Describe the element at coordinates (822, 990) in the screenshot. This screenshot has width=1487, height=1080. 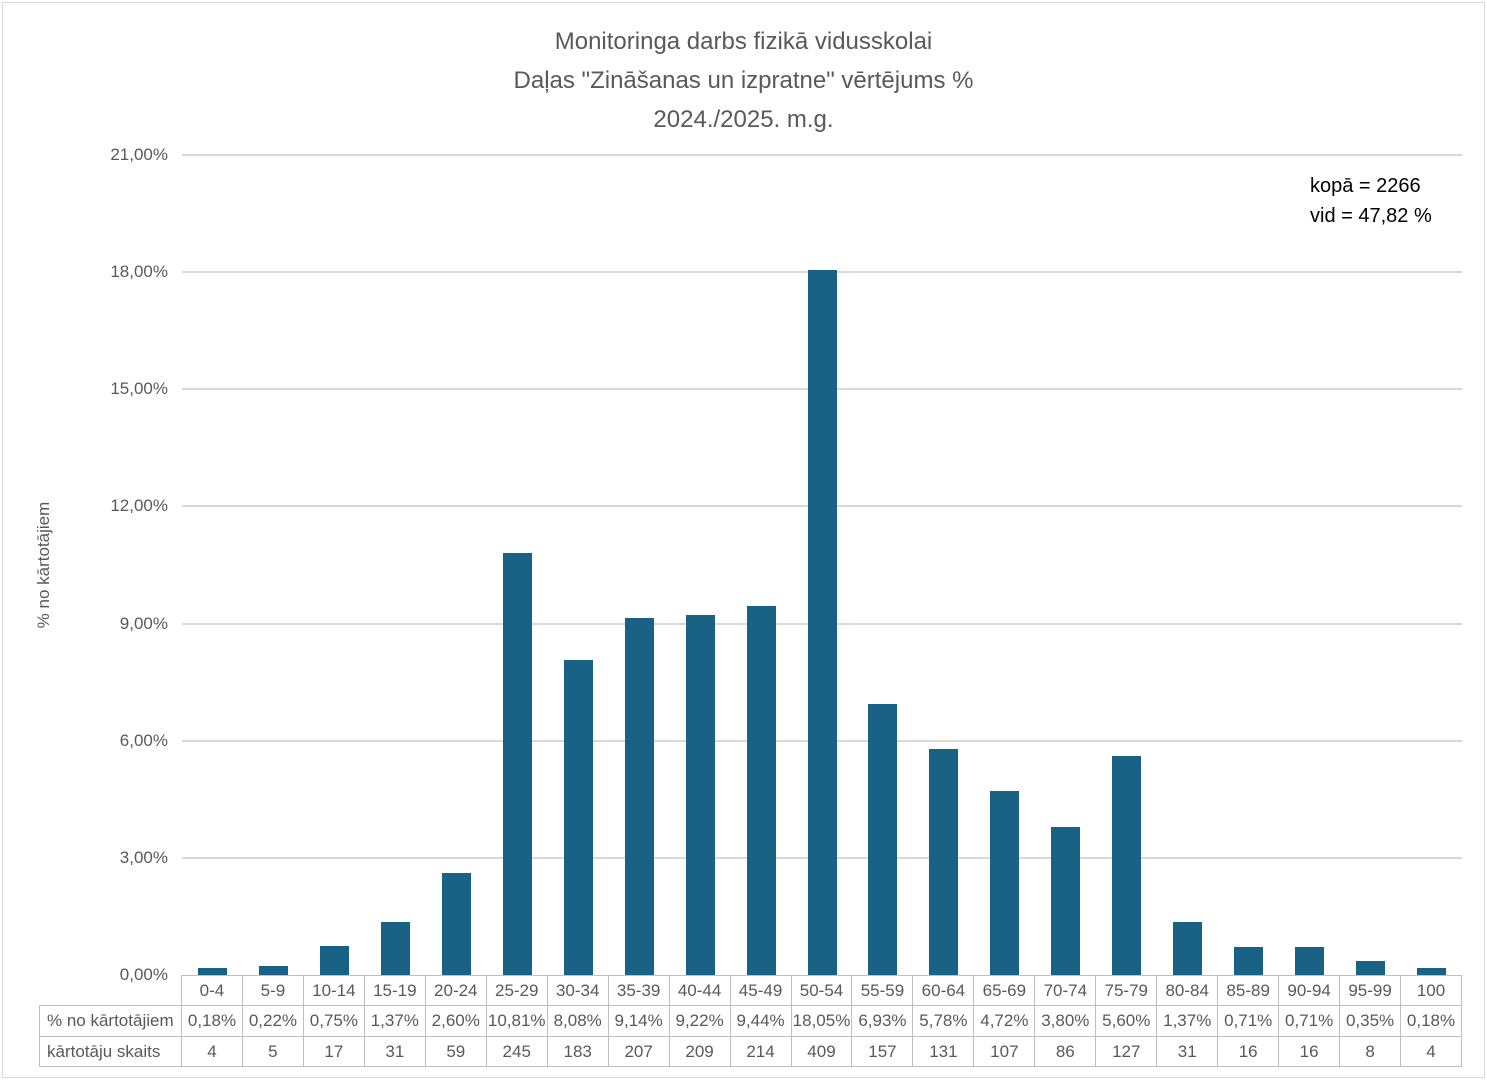
I see `table-category-cell: 50-54` at that location.